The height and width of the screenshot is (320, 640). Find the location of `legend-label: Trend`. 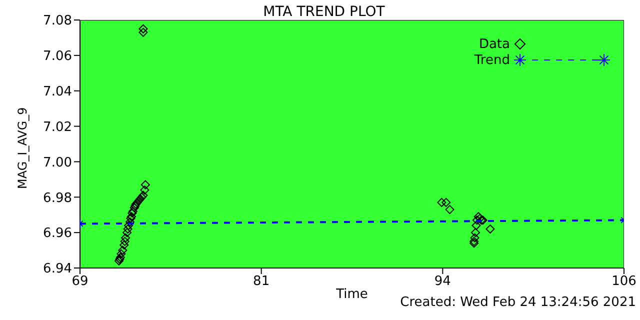

legend-label: Trend is located at coordinates (491, 60).